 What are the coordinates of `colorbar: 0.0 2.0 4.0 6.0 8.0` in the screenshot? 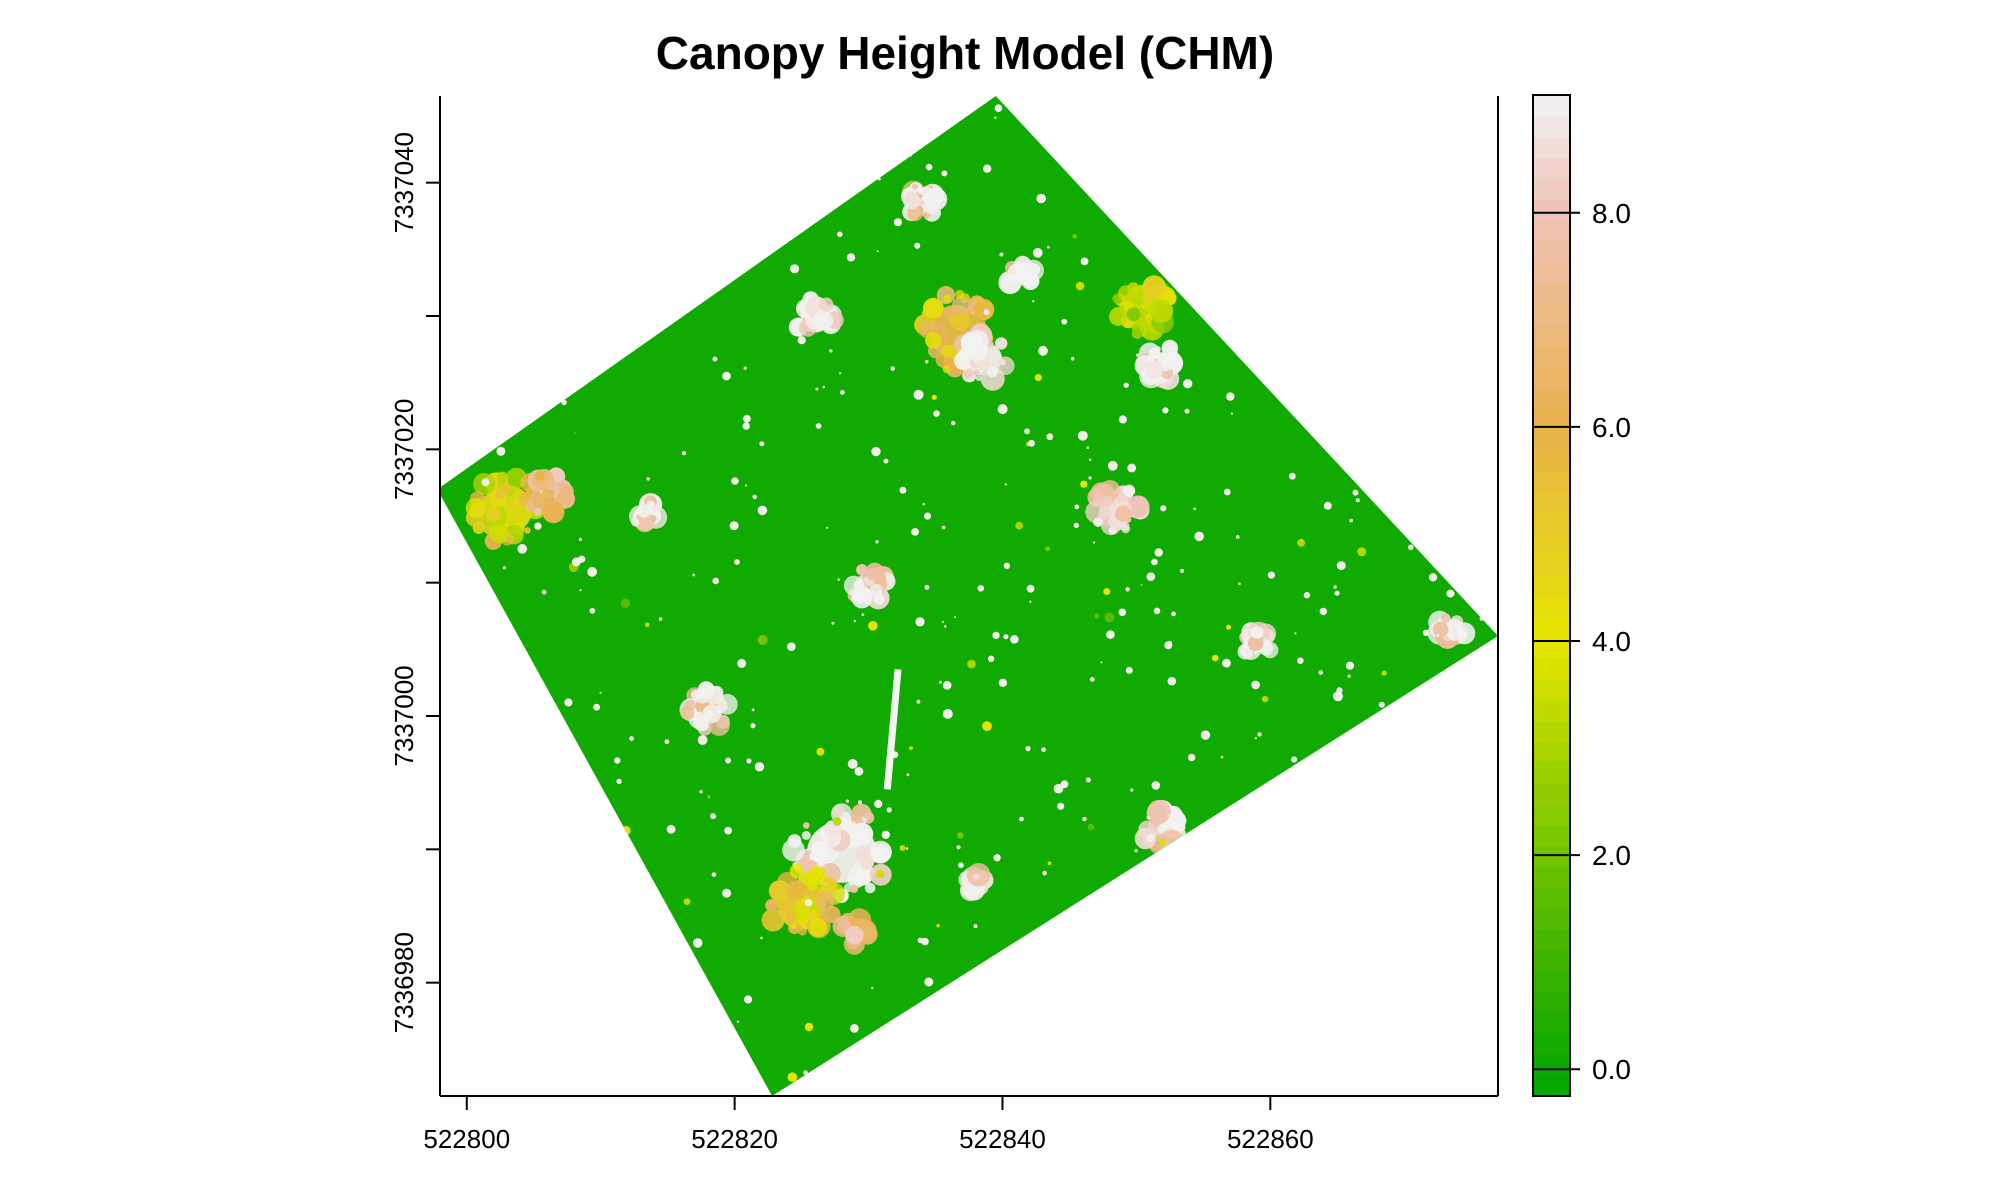 It's located at (1581, 595).